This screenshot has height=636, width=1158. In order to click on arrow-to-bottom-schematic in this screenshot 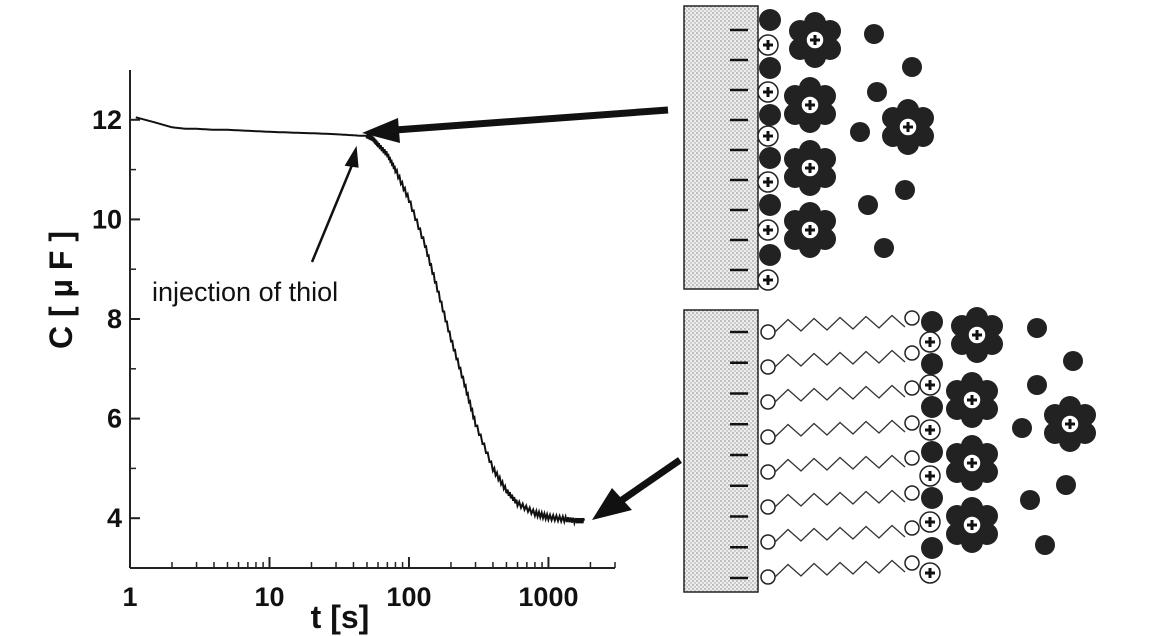, I will do `click(637, 488)`.